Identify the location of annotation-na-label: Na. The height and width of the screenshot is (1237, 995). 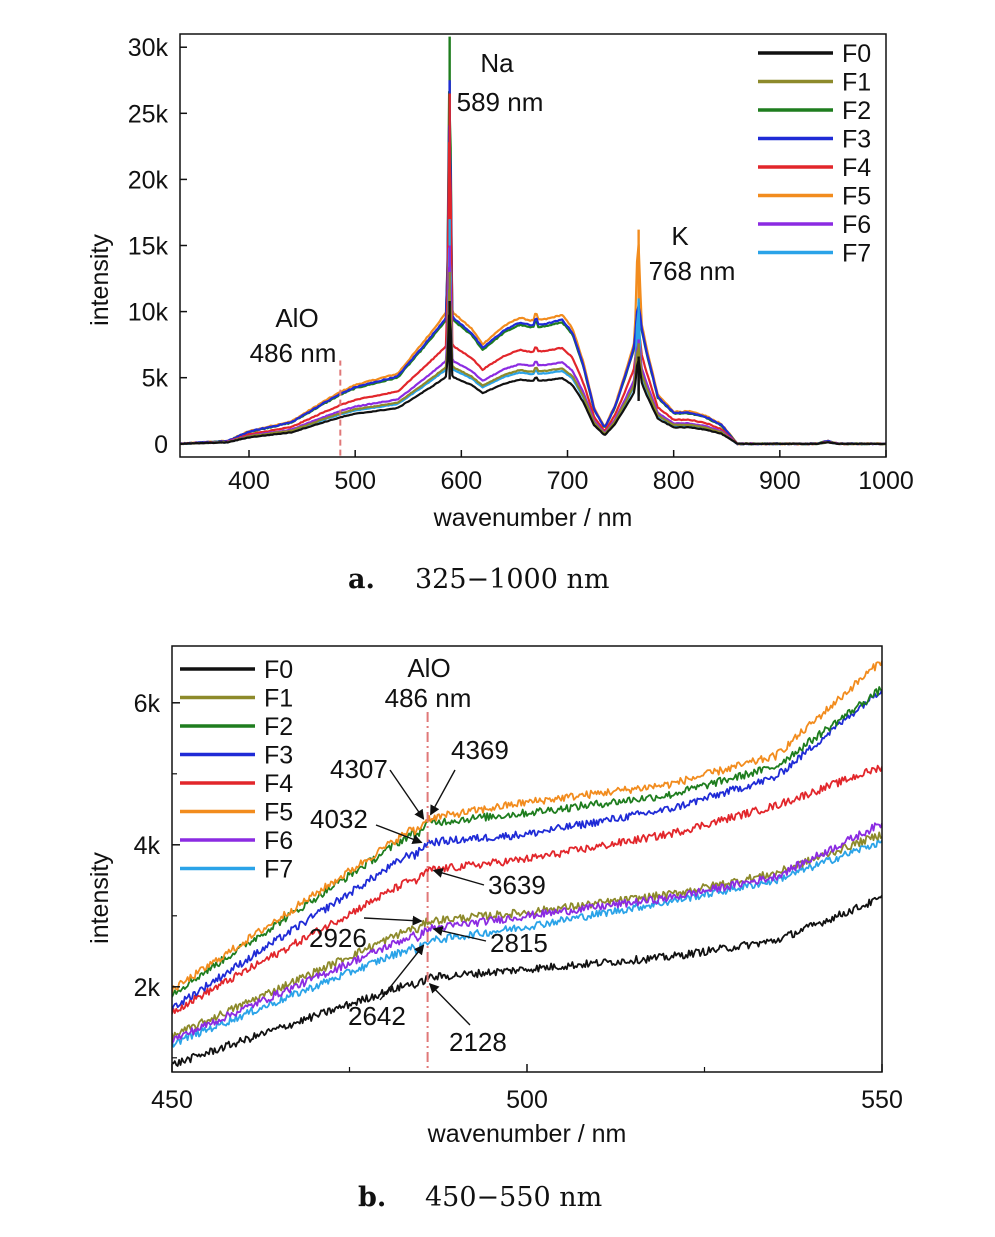
(497, 63).